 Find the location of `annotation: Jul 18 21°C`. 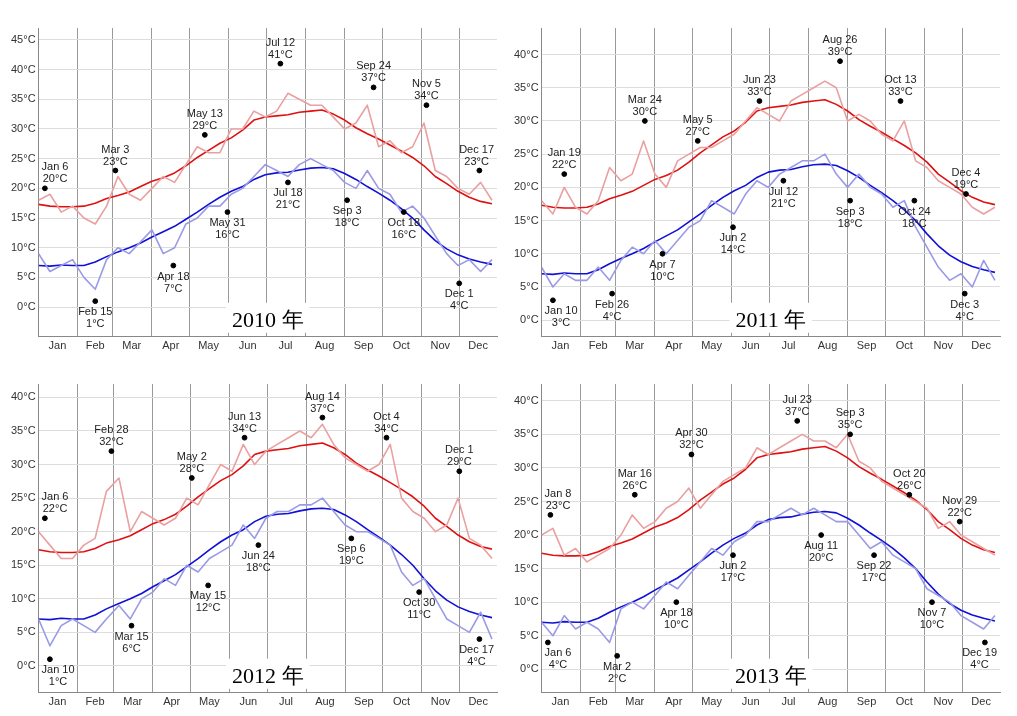

annotation: Jul 18 21°C is located at coordinates (288, 198).